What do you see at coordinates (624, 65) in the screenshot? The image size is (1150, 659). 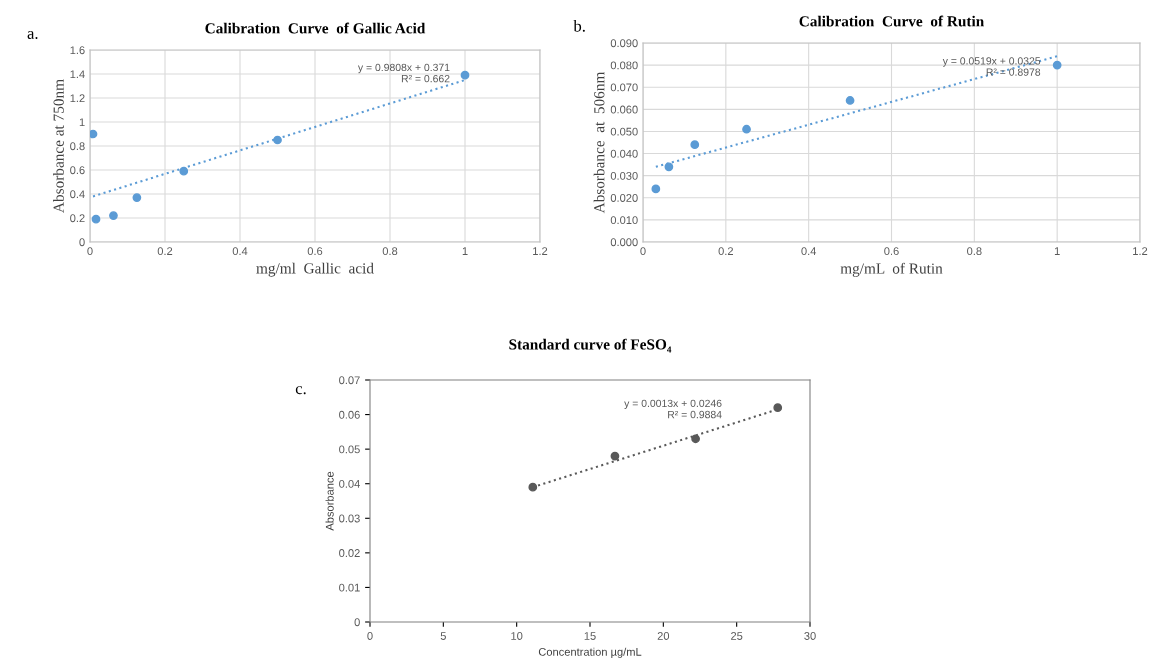 I see `y-tick-label: 0.080` at bounding box center [624, 65].